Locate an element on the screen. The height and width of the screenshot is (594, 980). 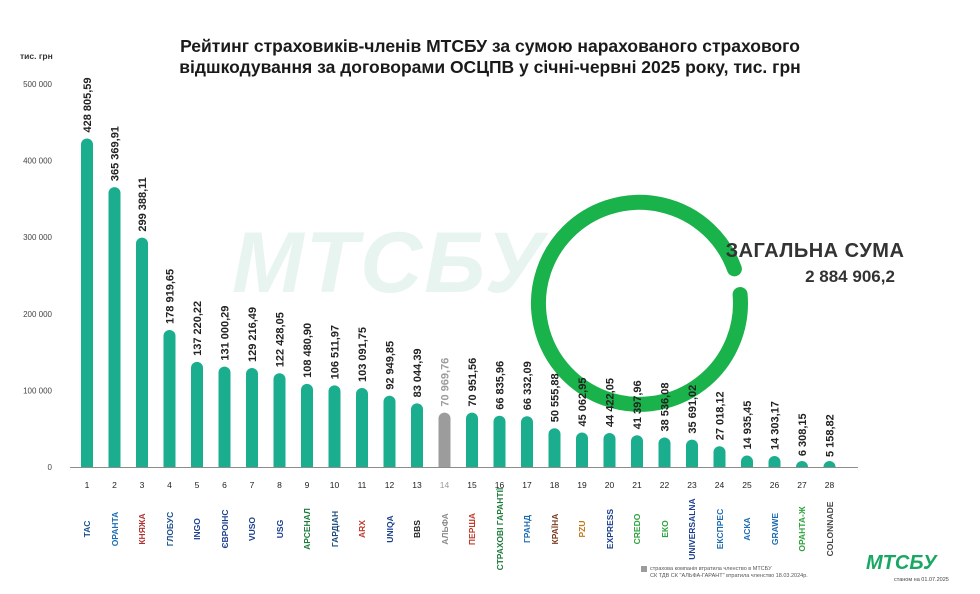
x-tick-label: 2 is located at coordinates (114, 485).